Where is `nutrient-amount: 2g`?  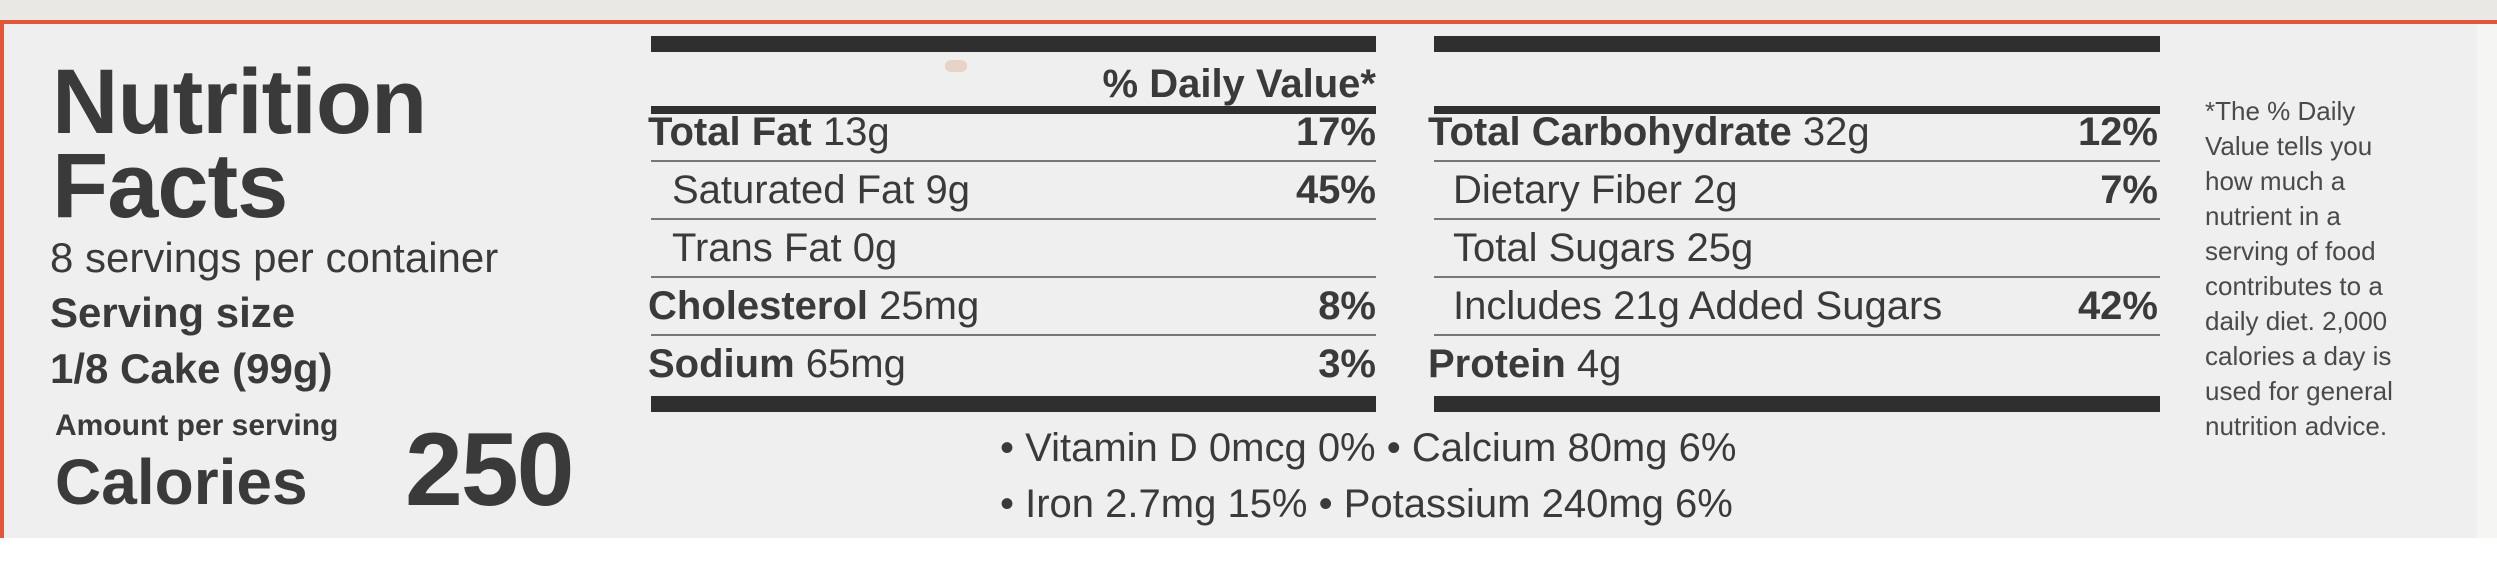
nutrient-amount: 2g is located at coordinates (1715, 190).